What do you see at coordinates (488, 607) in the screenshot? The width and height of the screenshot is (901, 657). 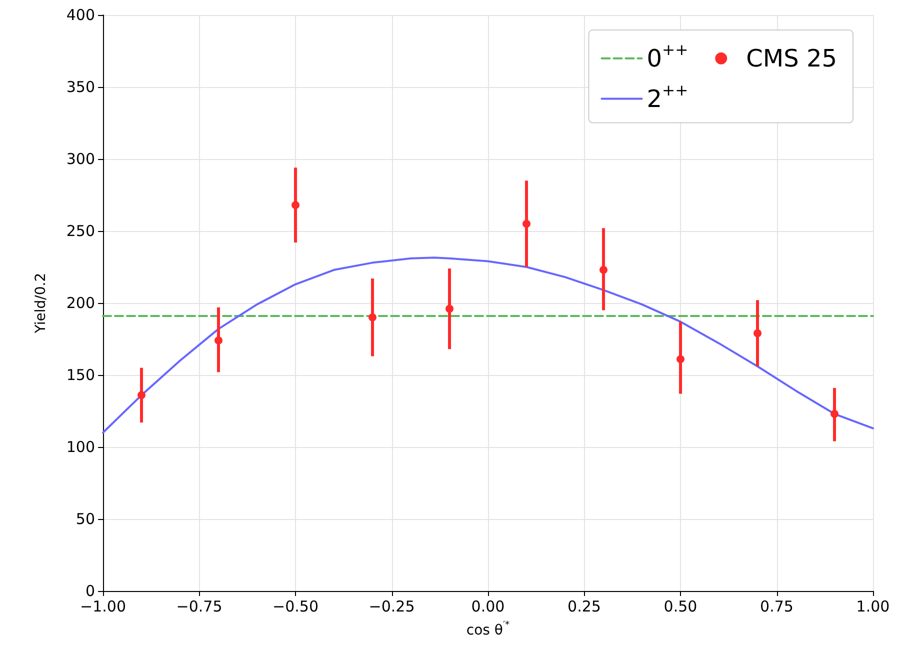 I see `x-tick-label: 0.00` at bounding box center [488, 607].